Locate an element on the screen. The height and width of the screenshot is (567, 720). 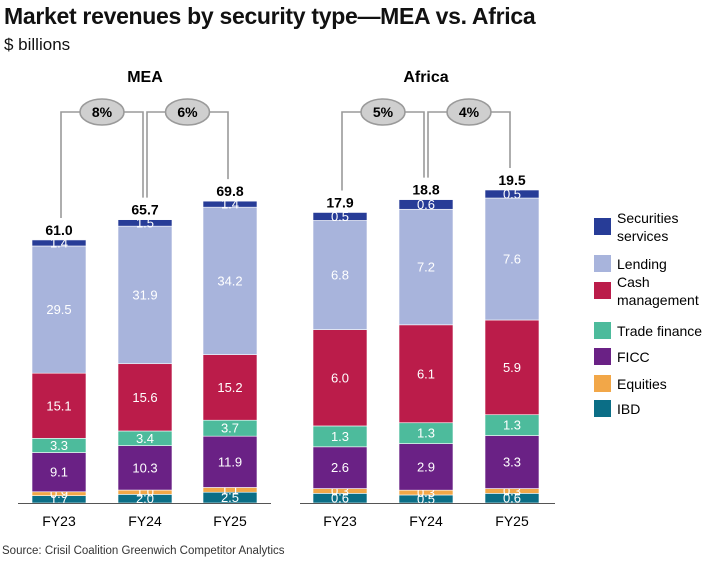
mea-label-fy23-securities-services: 1.4 is located at coordinates (59, 242).